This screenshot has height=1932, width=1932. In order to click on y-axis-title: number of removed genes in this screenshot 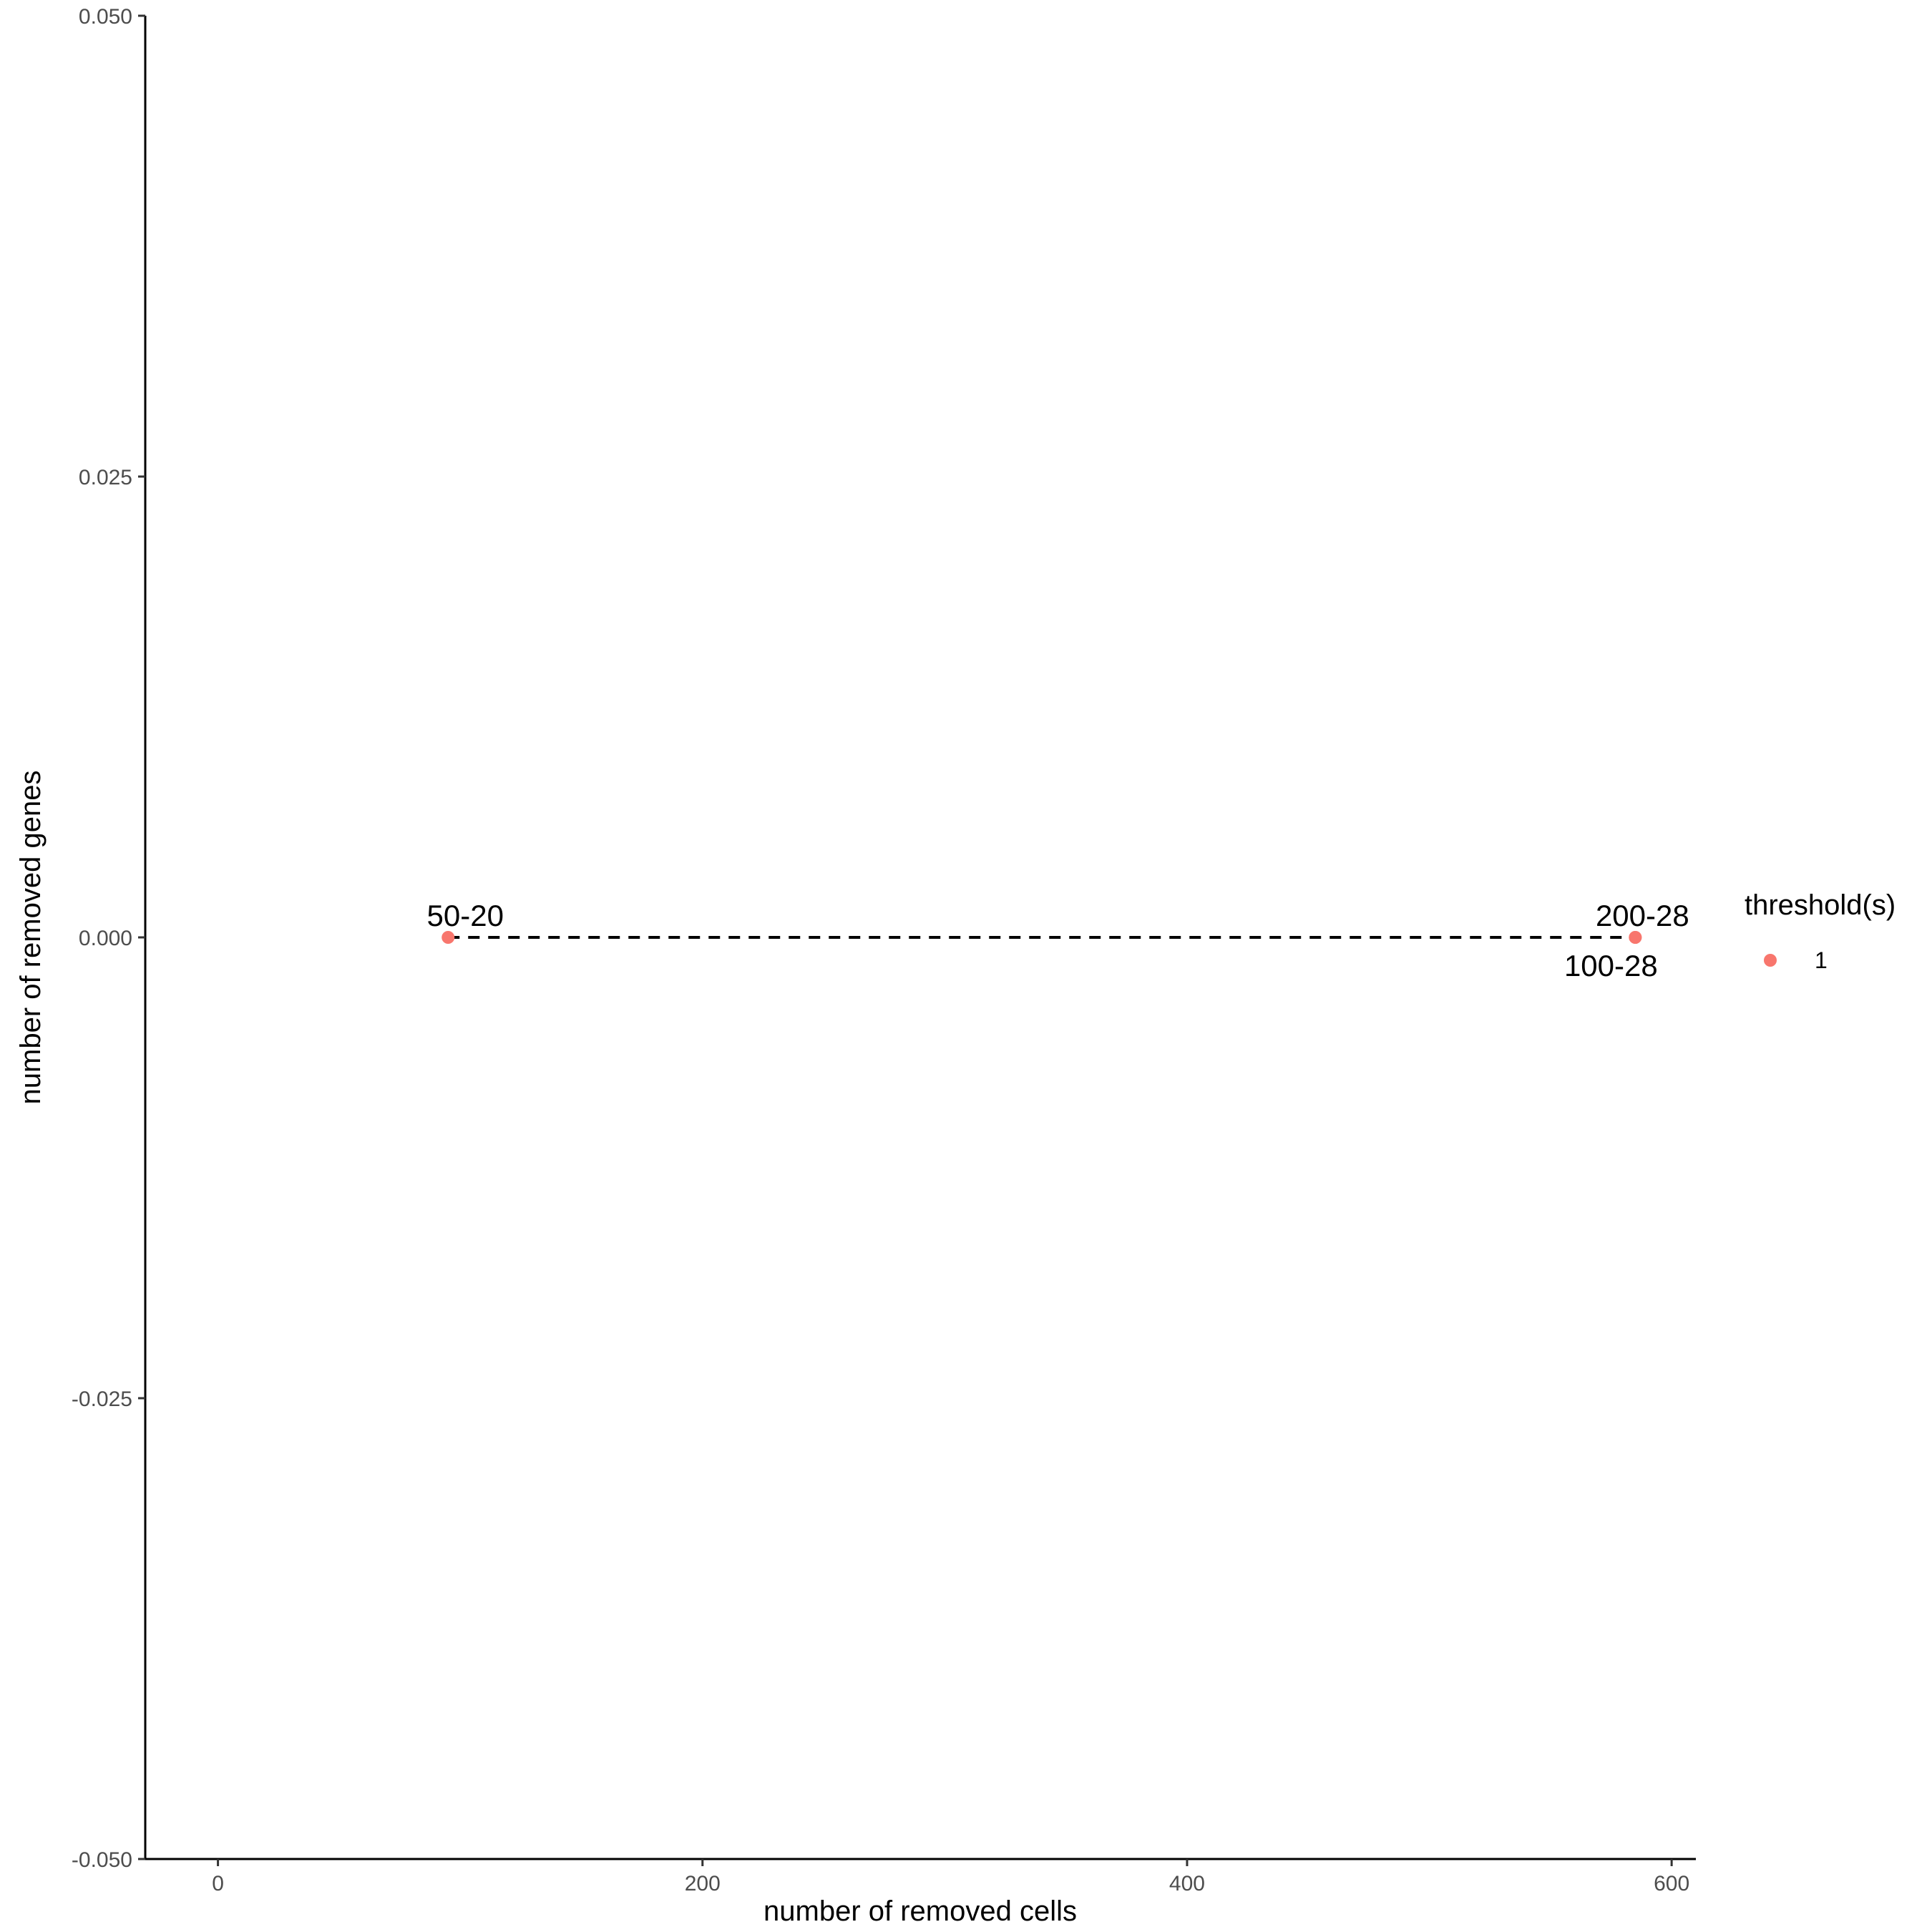, I will do `click(31, 938)`.